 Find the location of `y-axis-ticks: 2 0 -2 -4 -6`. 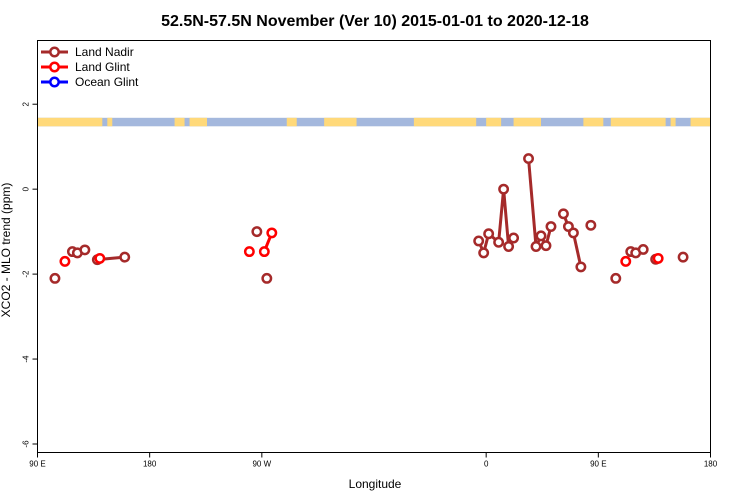

y-axis-ticks: 2 0 -2 -4 -6 is located at coordinates (30, 274).